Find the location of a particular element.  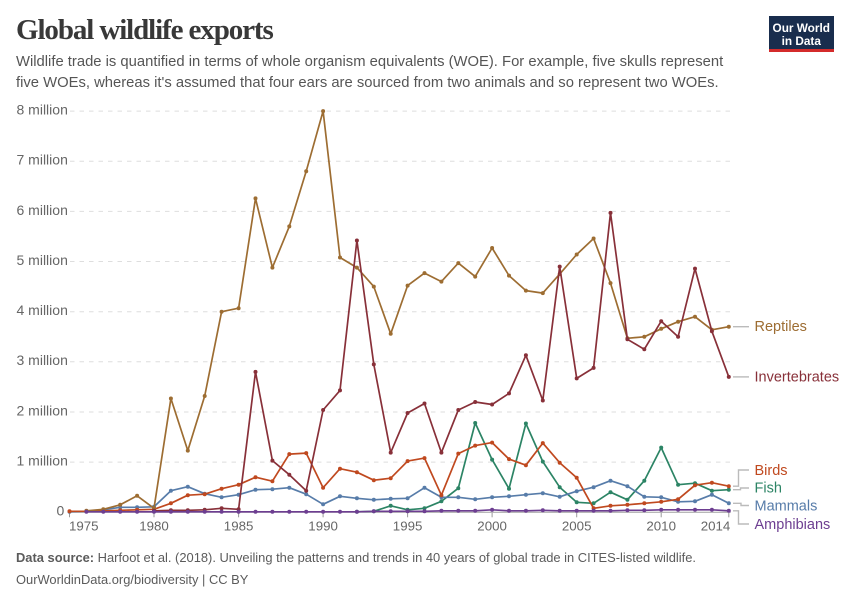

svg-text: 2000 is located at coordinates (492, 526).